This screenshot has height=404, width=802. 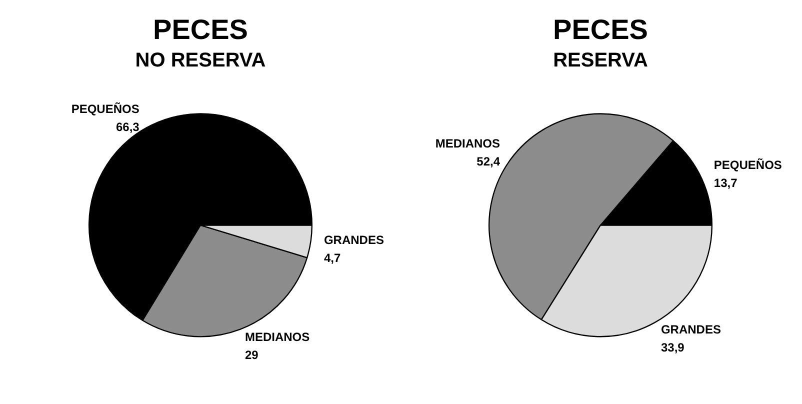 I want to click on data-label: 66,3, so click(x=128, y=127).